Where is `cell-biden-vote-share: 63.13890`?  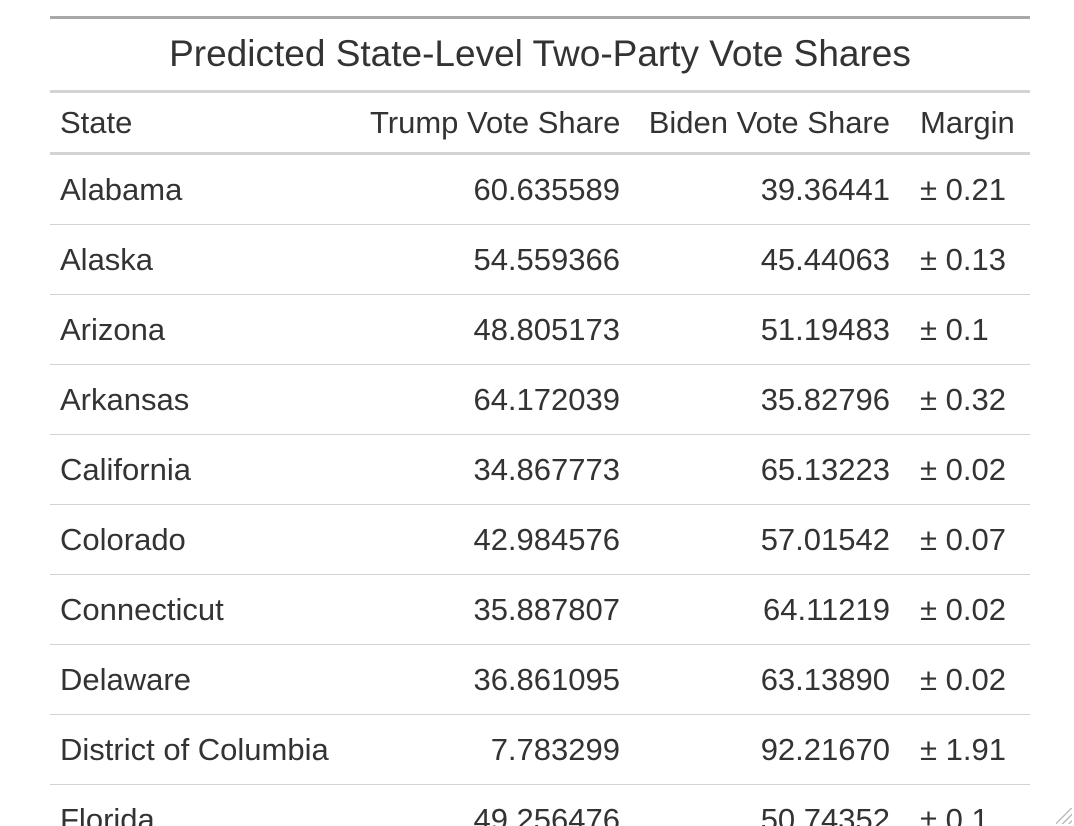
cell-biden-vote-share: 63.13890 is located at coordinates (765, 679).